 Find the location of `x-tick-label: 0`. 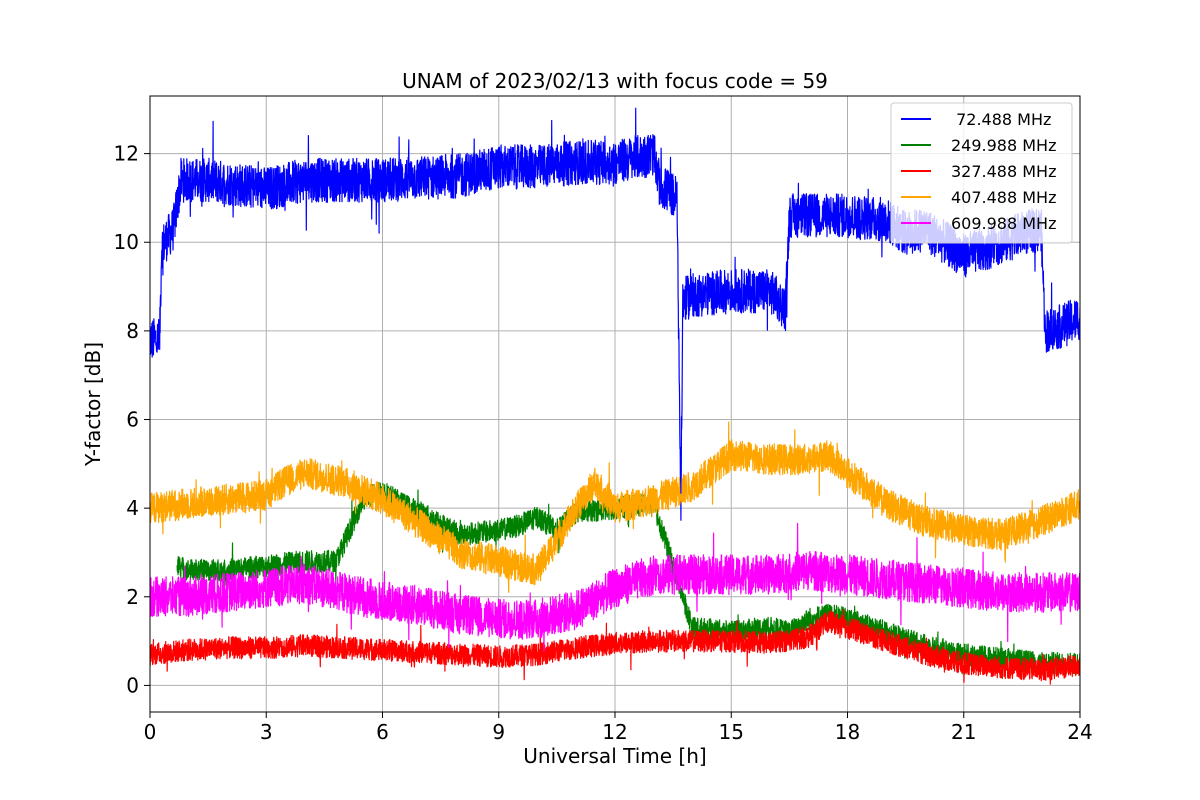

x-tick-label: 0 is located at coordinates (150, 732).